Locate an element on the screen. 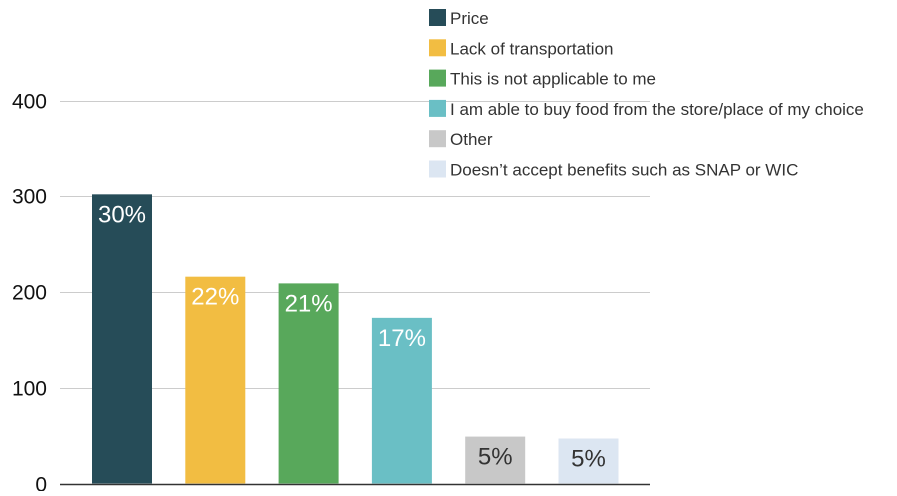 This screenshot has height=496, width=897. legend-label-5: Other is located at coordinates (471, 139).